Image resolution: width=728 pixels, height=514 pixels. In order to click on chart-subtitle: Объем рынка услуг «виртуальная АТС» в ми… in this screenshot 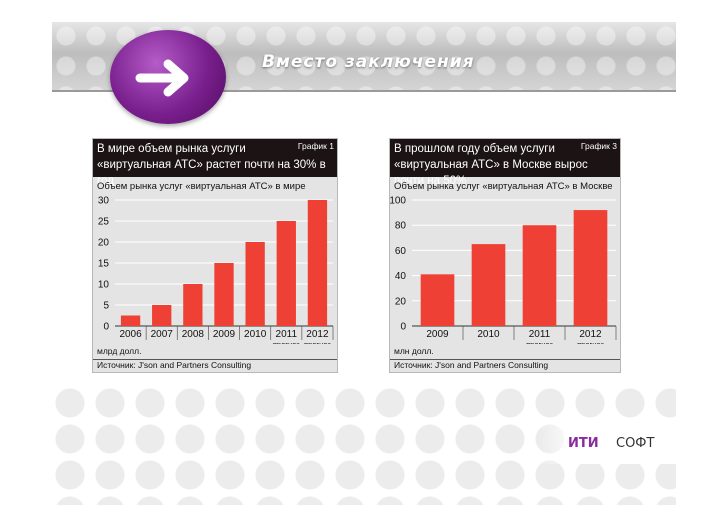, I will do `click(201, 186)`.